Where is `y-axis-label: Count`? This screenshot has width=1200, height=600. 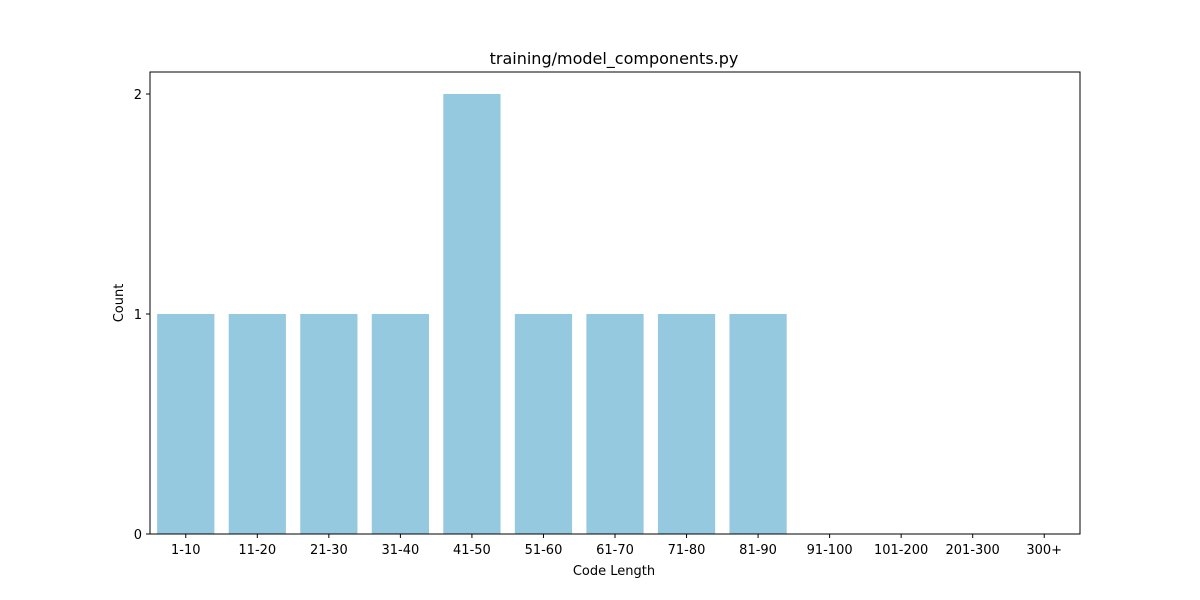 y-axis-label: Count is located at coordinates (119, 303).